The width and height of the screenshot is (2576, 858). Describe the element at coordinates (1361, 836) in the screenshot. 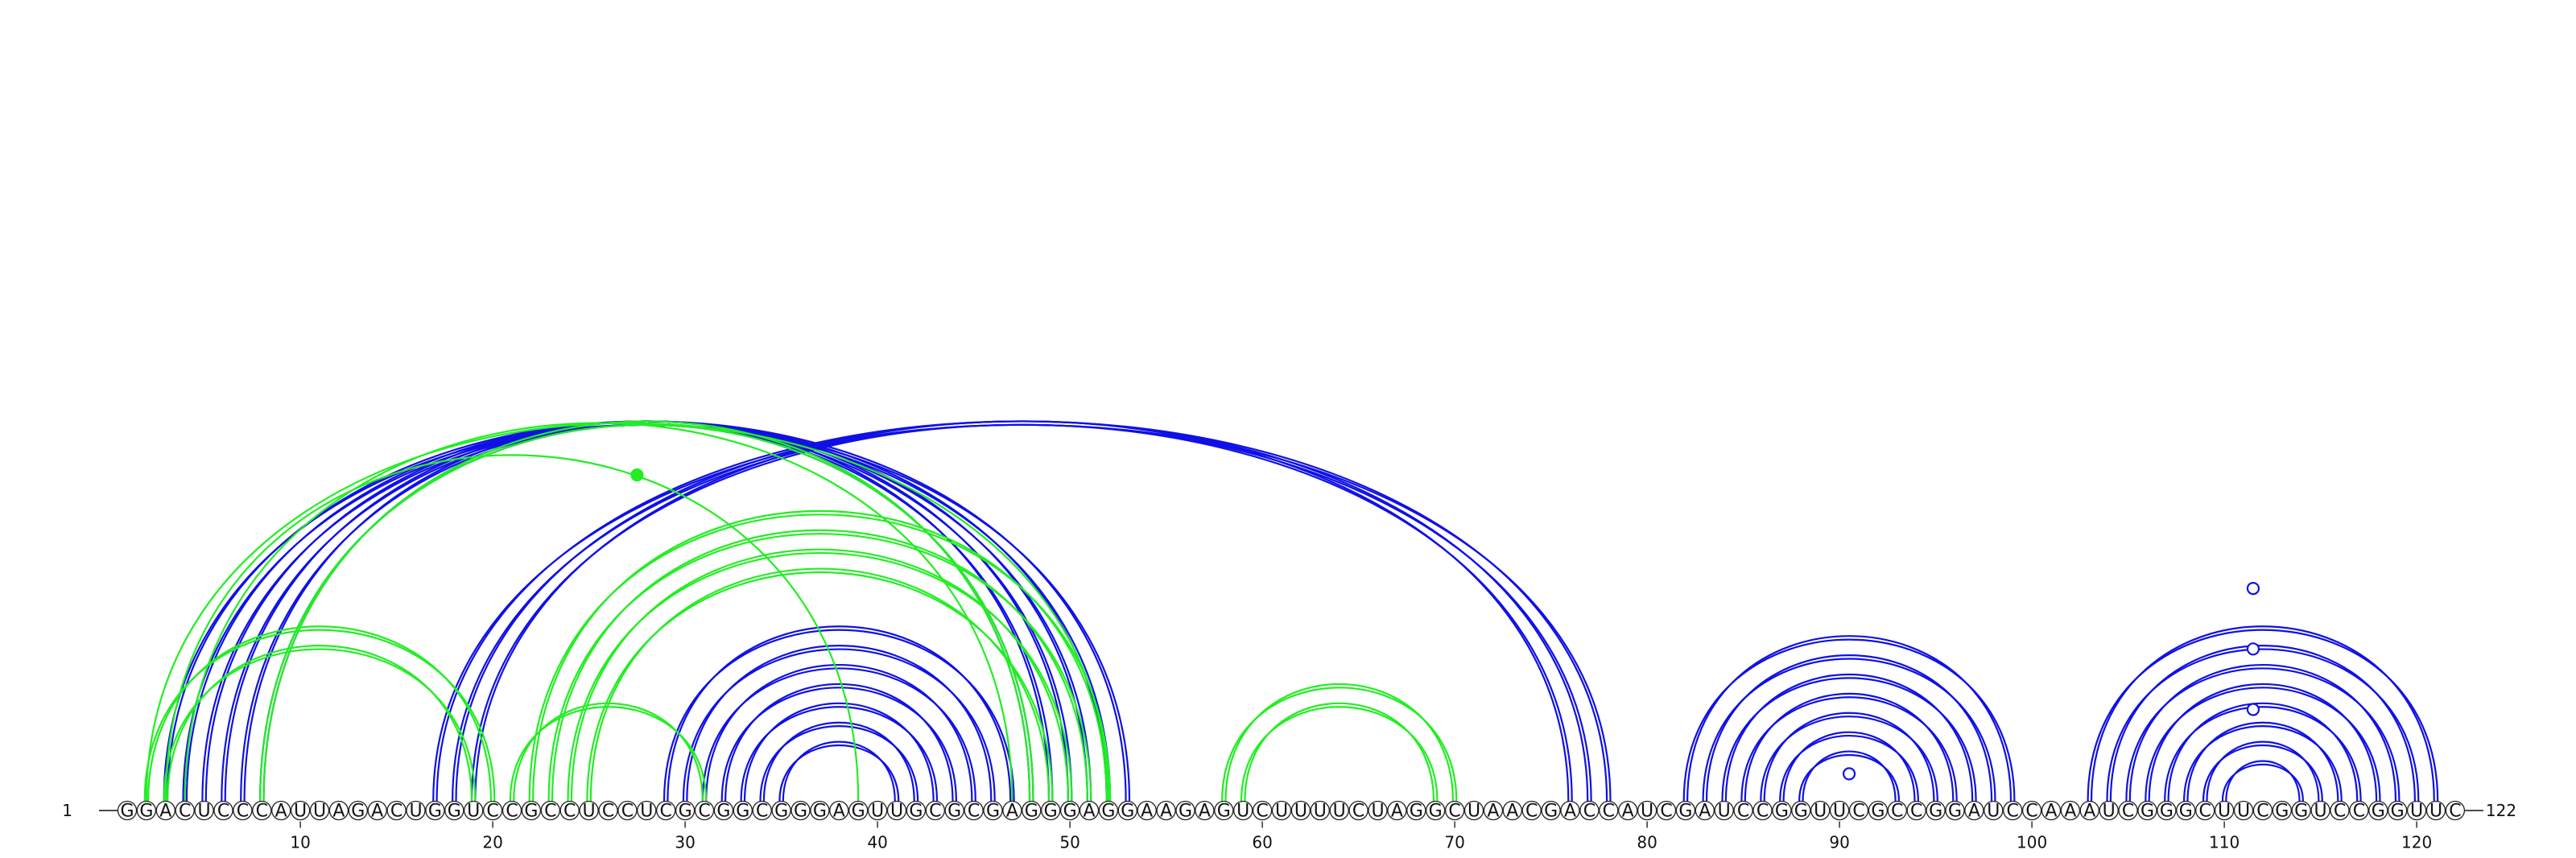

I see `position-axis: 10 20 30 40 50 60 70 80 90 100 110 120` at that location.